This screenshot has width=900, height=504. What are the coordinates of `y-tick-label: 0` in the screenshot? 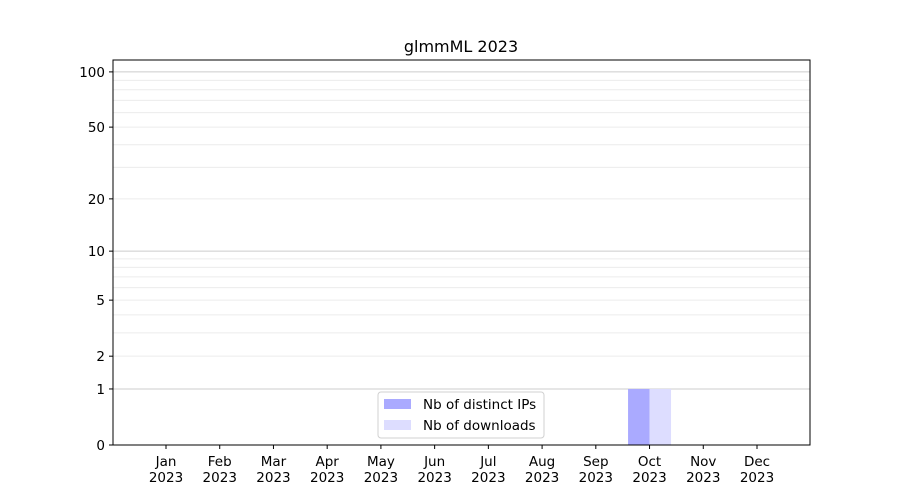 It's located at (100, 446).